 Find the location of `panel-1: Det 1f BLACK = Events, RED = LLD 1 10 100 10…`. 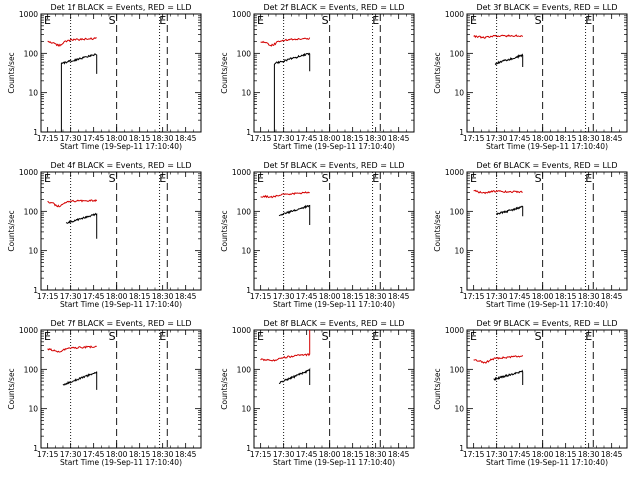

panel-1: Det 1f BLACK = Events, RED = LLD 1 10 100 10… is located at coordinates (104, 77).